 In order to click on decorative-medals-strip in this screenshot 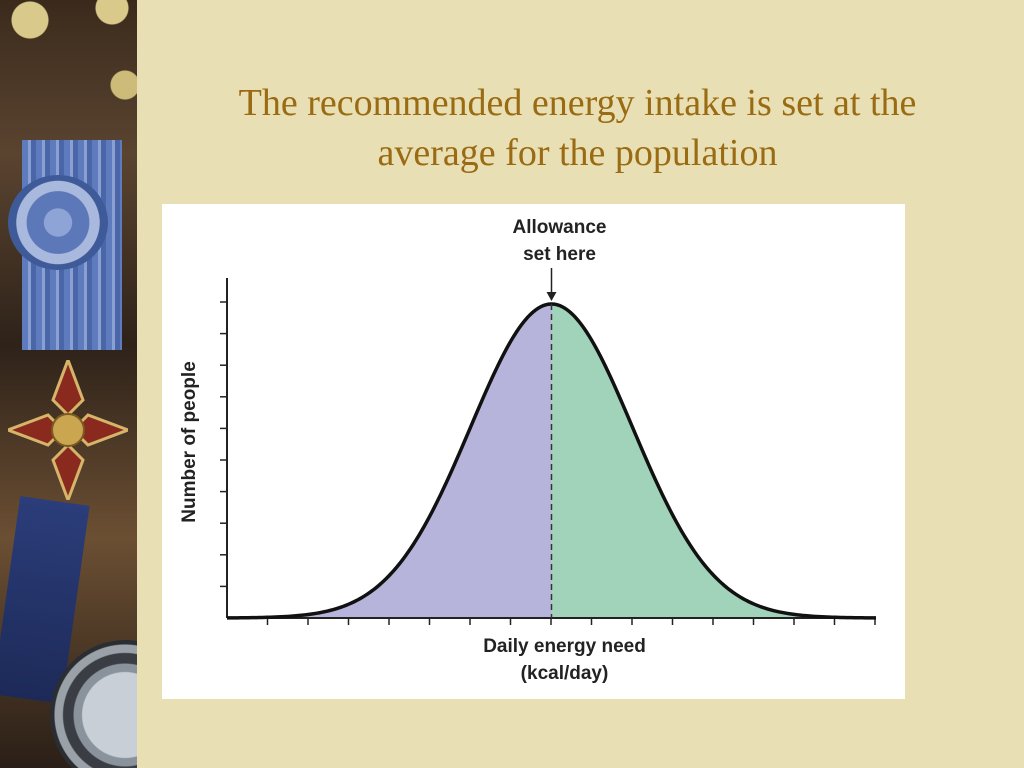, I will do `click(68, 384)`.